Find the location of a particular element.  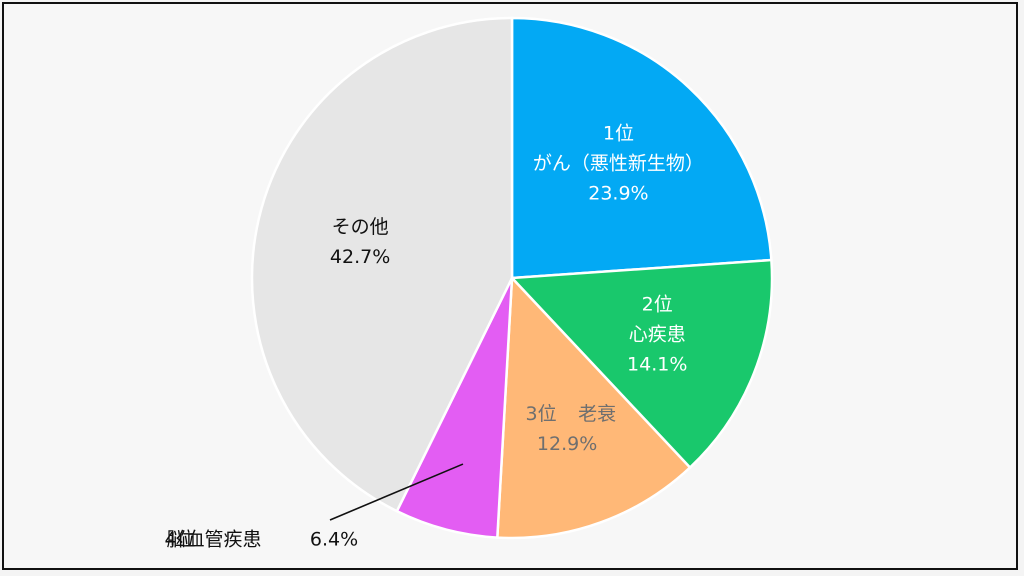

slice-rank-label-2: 3位 is located at coordinates (541, 414).